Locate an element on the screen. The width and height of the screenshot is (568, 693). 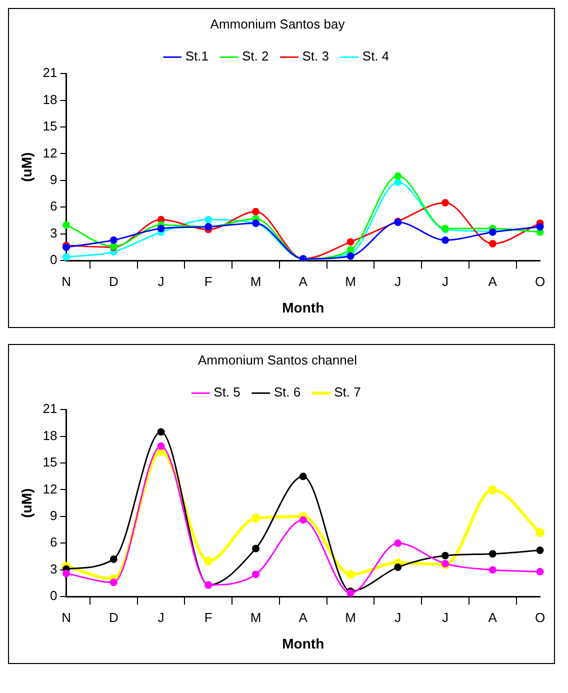
chart-title: Ammonium Santos channel is located at coordinates (278, 360).